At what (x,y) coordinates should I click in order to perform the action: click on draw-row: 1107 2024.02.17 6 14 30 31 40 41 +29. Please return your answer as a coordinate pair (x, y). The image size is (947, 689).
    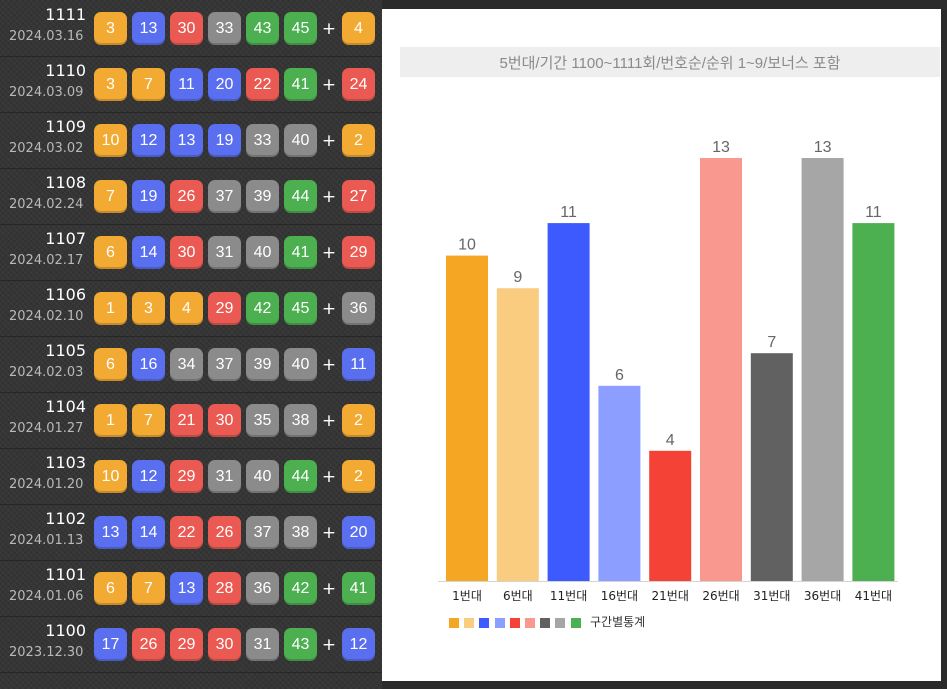
    Looking at the image, I should click on (191, 252).